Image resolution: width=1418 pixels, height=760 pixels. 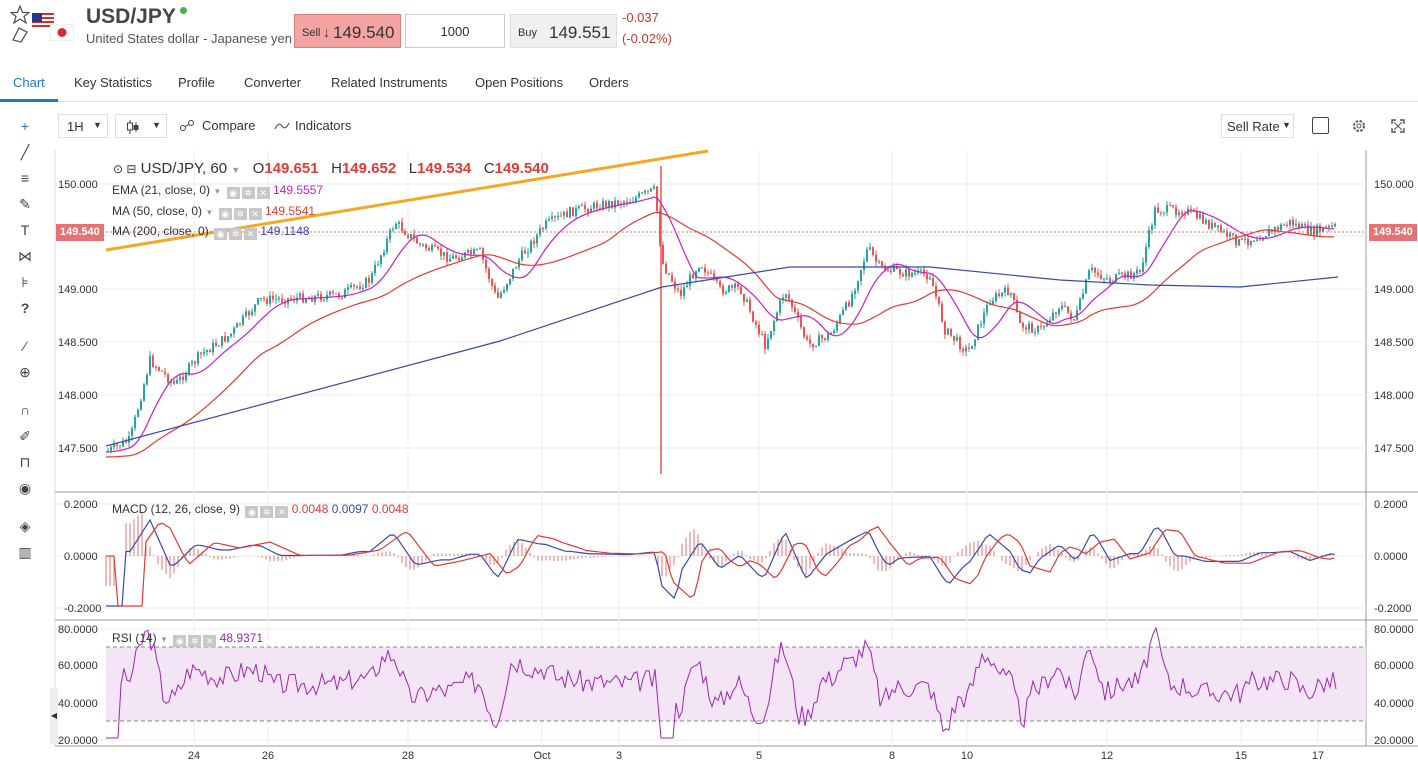 I want to click on lock-icon: ⊓, so click(x=25, y=462).